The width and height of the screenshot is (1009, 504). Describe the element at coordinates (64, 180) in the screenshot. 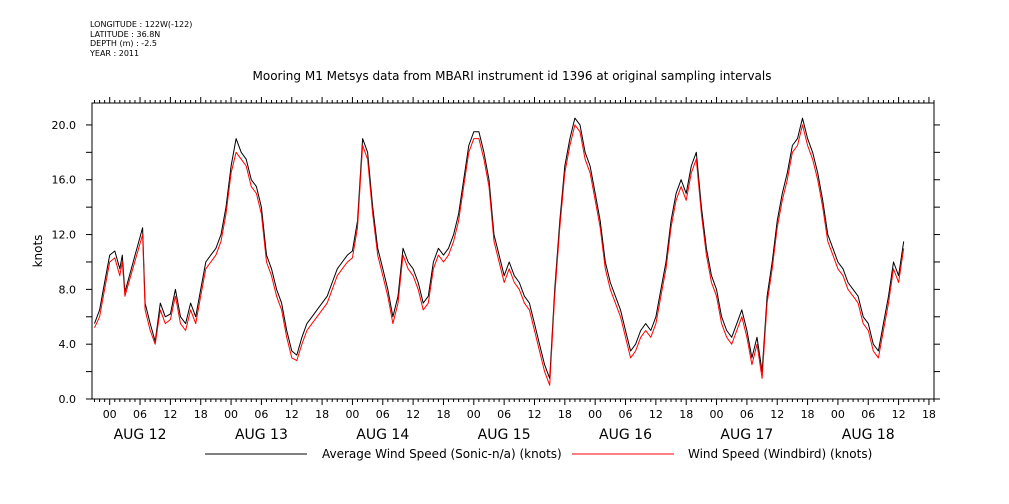

I see `y-tick-label: 16.0` at that location.